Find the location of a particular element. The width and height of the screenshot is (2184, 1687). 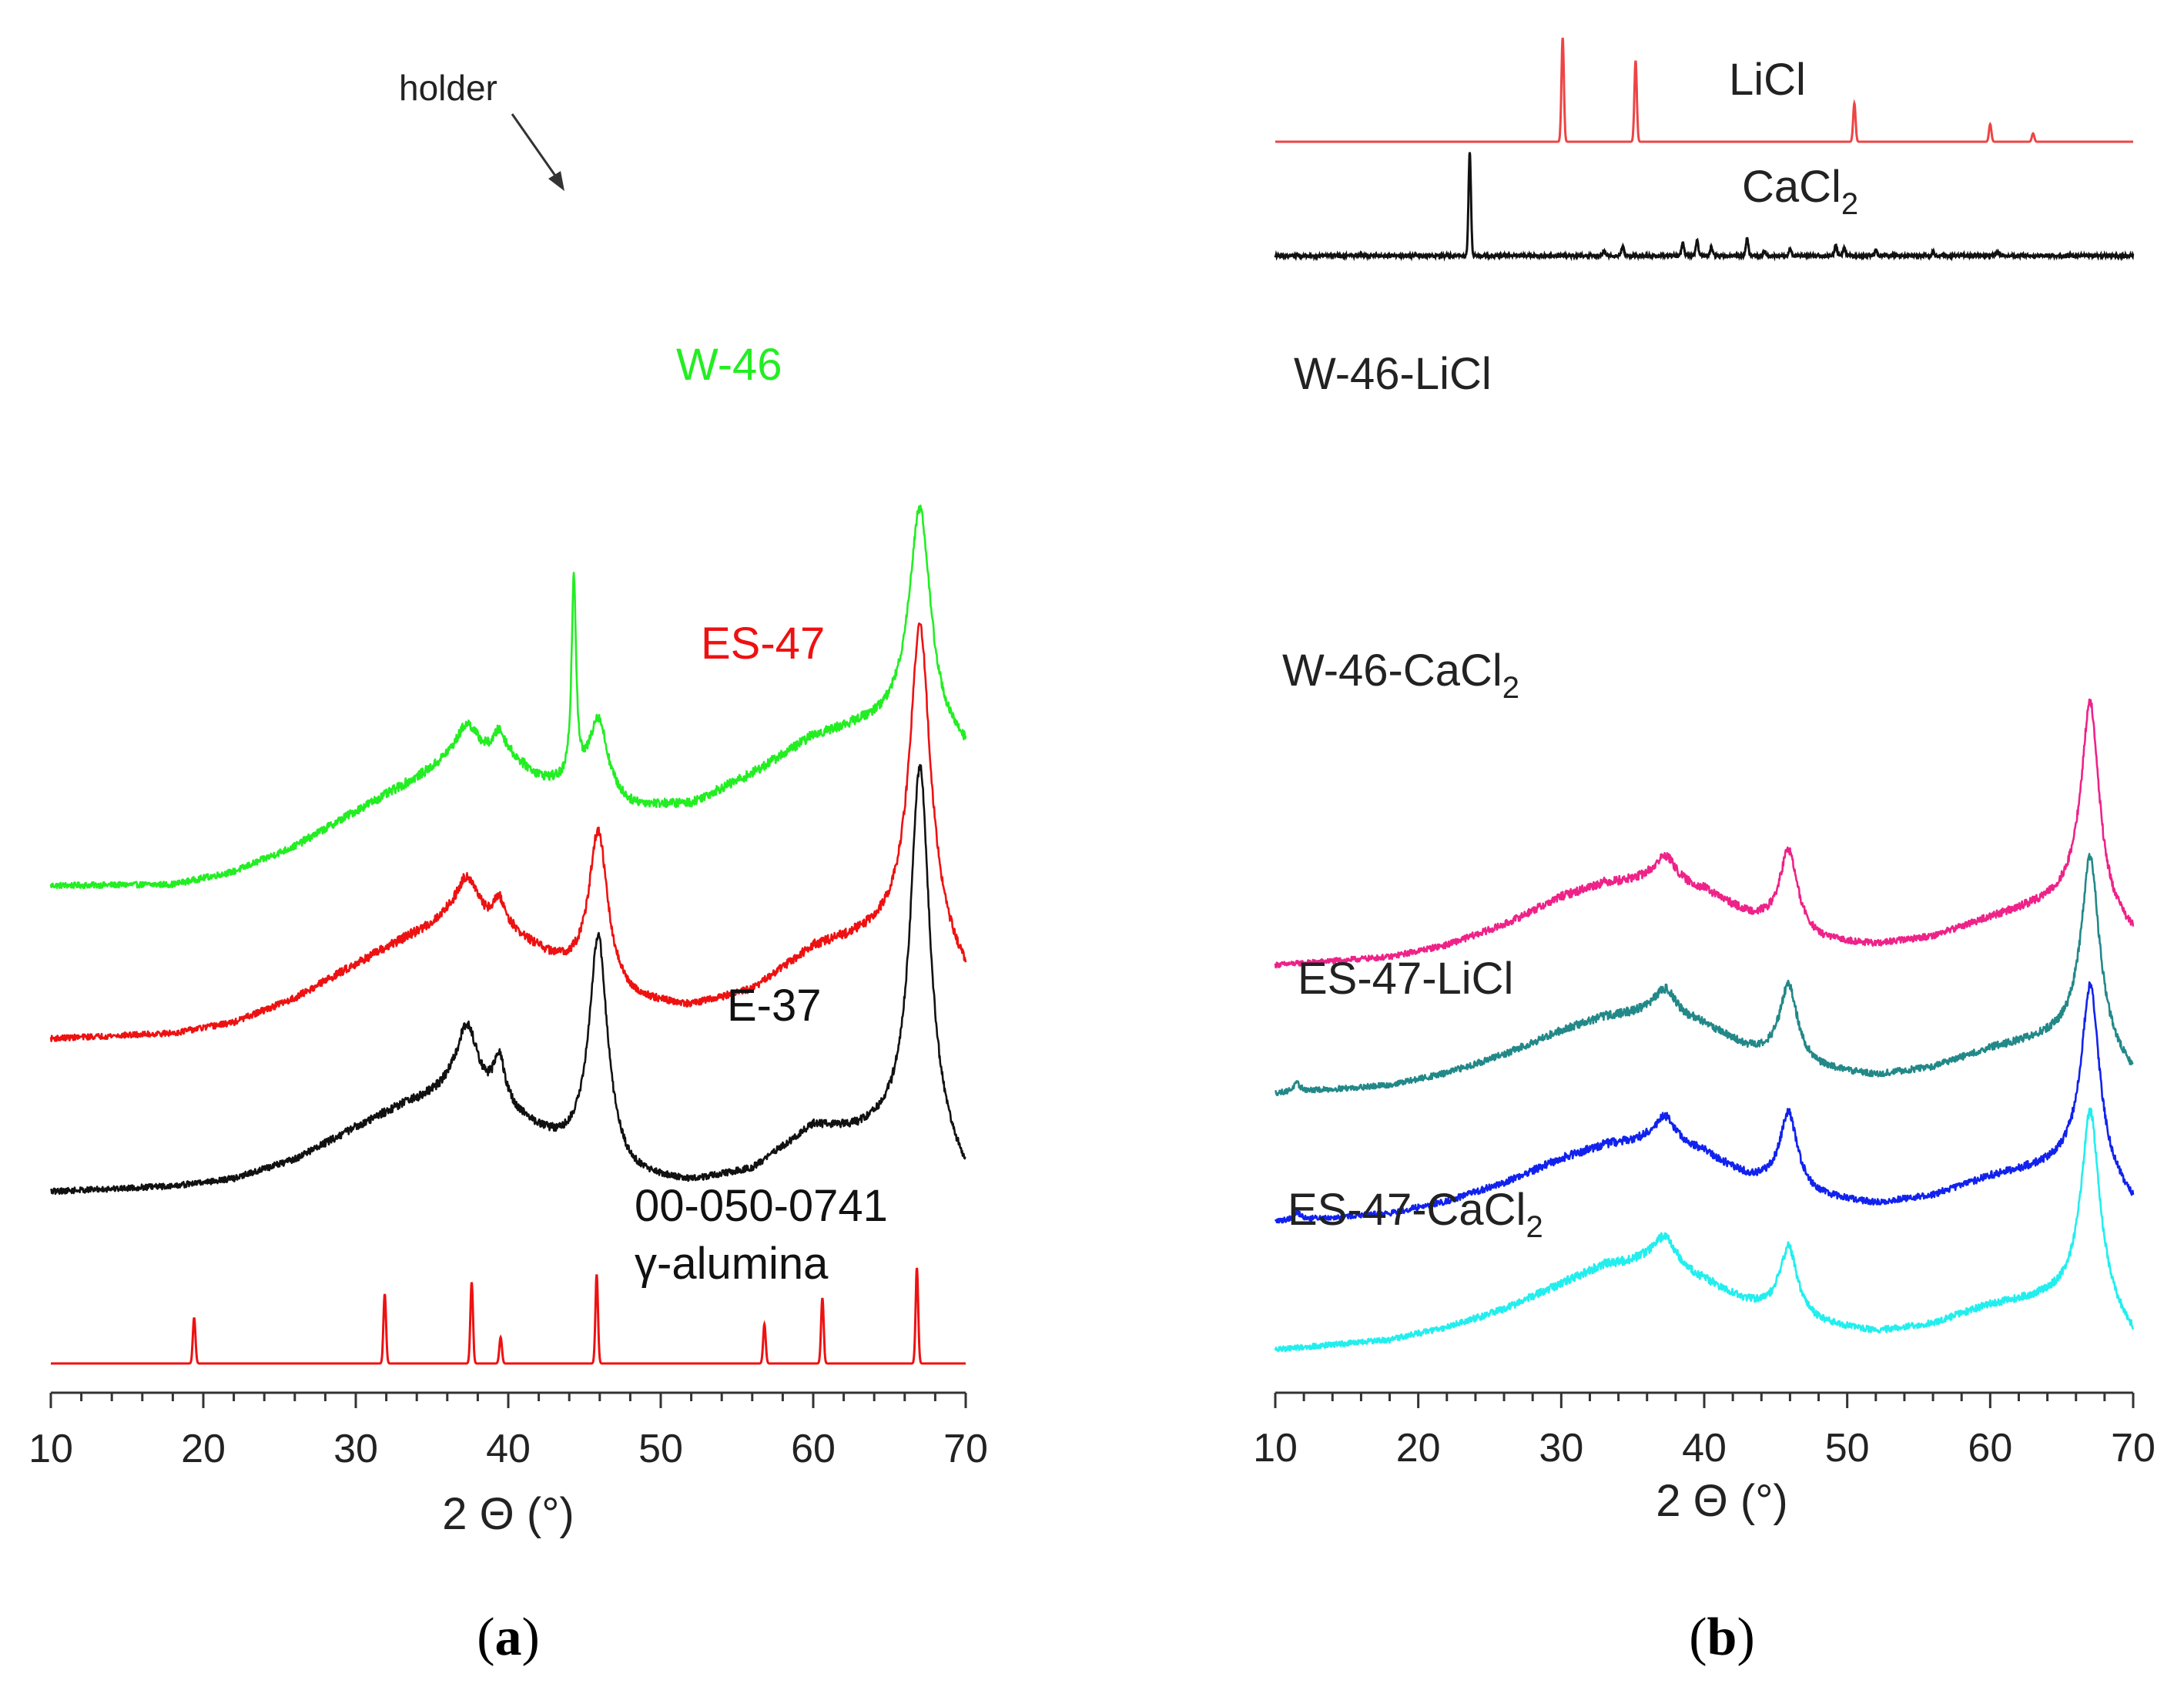

label-cacl2-reference-subscript: 2 is located at coordinates (1850, 204).